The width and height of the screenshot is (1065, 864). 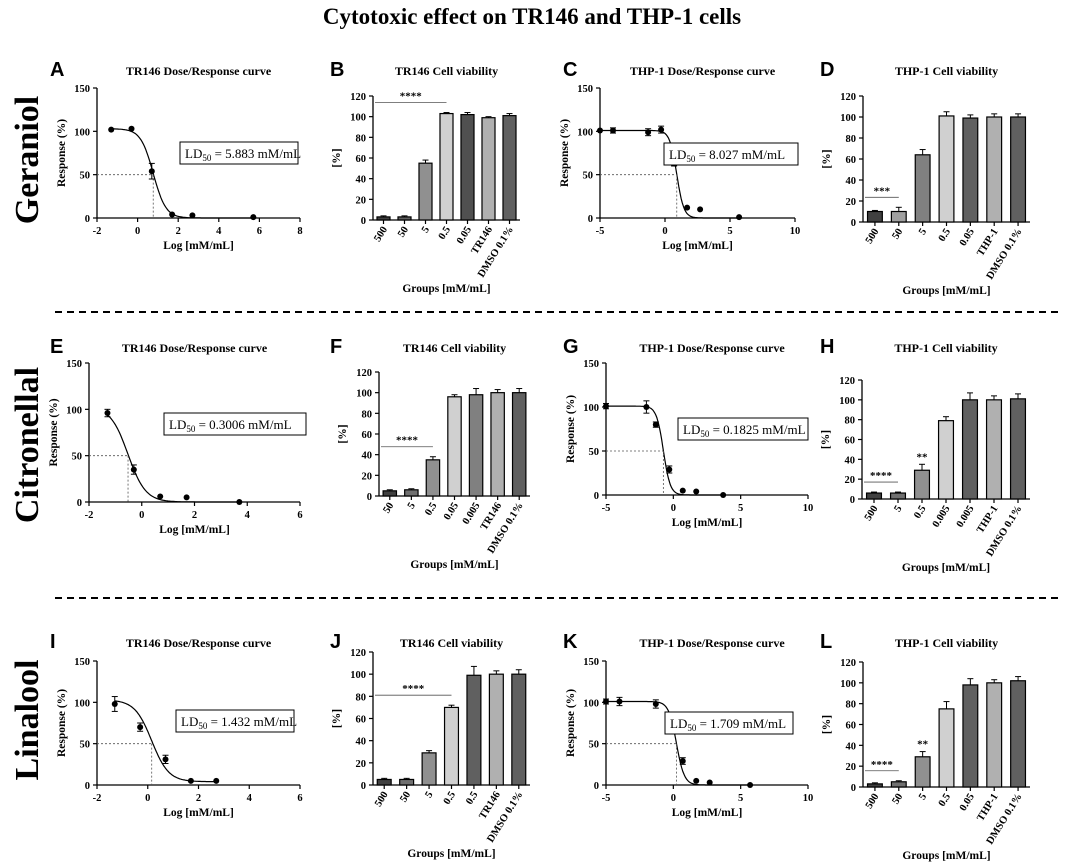 What do you see at coordinates (740, 508) in the screenshot?
I see `x-tick-label-g: 5` at bounding box center [740, 508].